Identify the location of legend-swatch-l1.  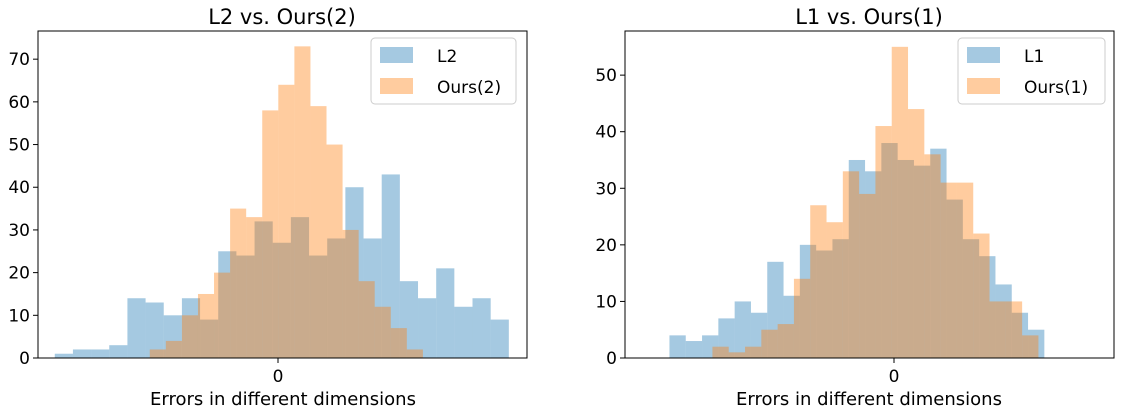
(983, 55).